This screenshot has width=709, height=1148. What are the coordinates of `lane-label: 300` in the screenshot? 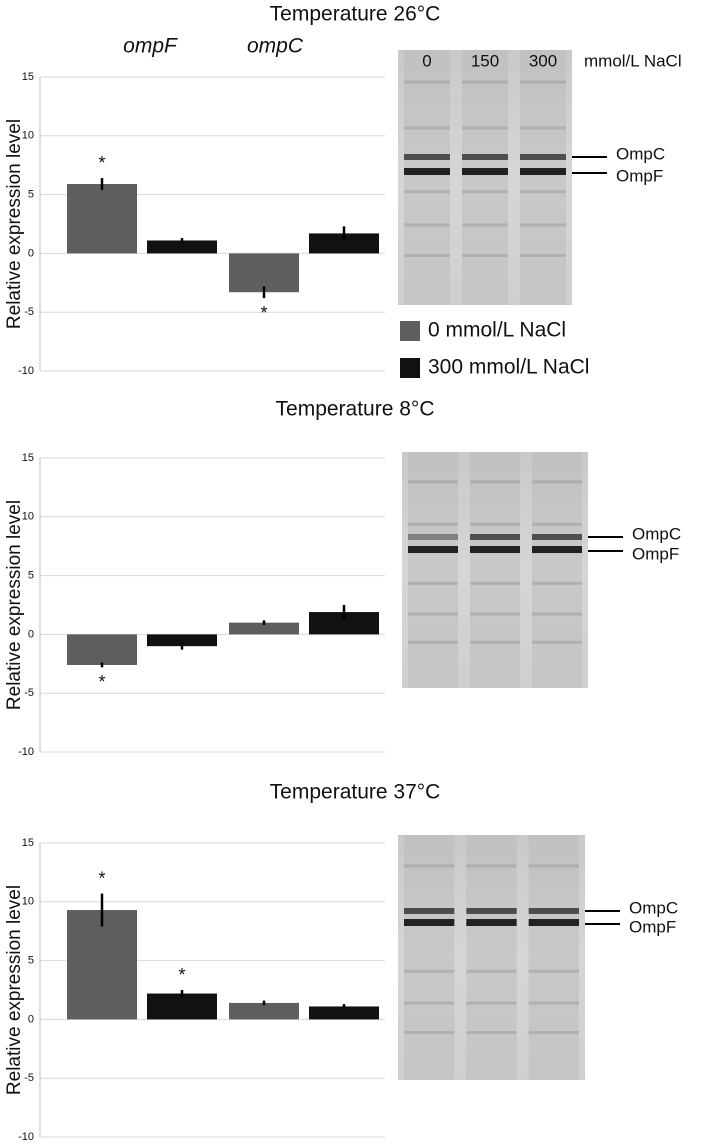 It's located at (543, 60).